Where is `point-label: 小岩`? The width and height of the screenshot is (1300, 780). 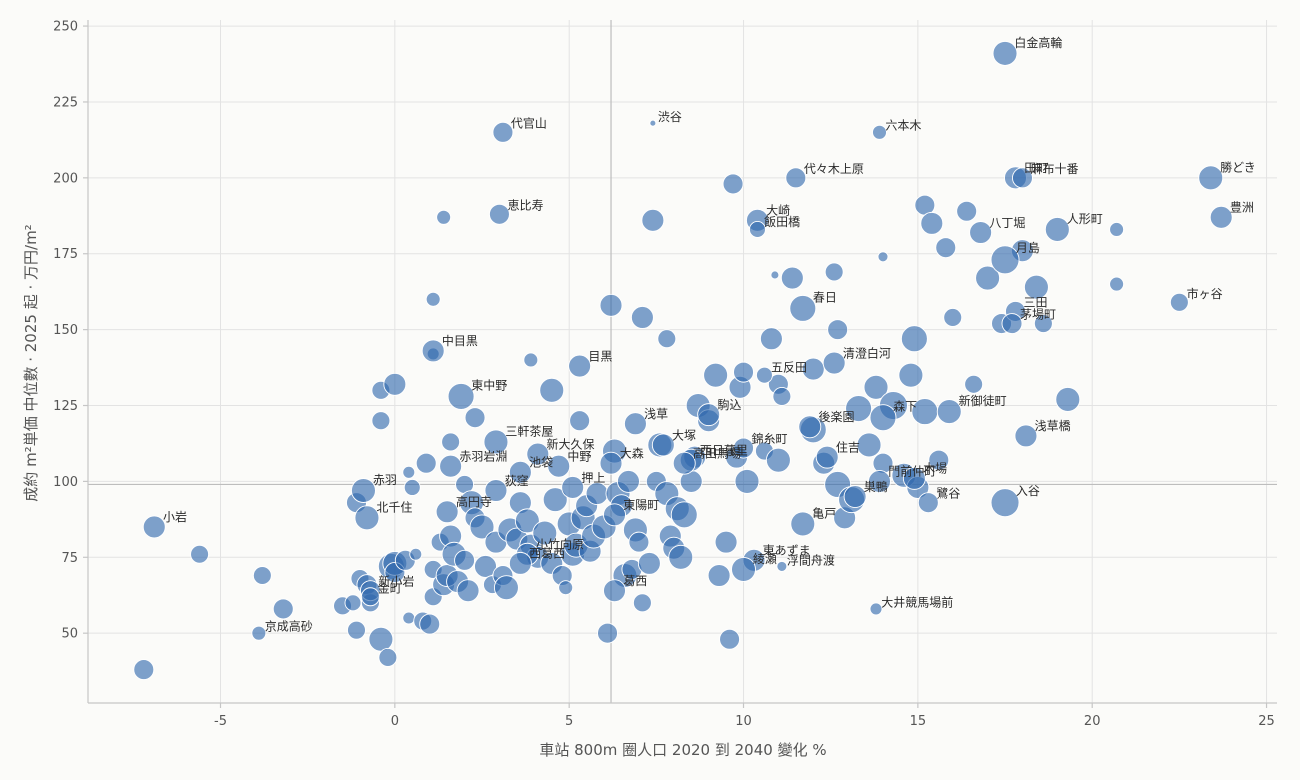
point-label: 小岩 is located at coordinates (175, 516).